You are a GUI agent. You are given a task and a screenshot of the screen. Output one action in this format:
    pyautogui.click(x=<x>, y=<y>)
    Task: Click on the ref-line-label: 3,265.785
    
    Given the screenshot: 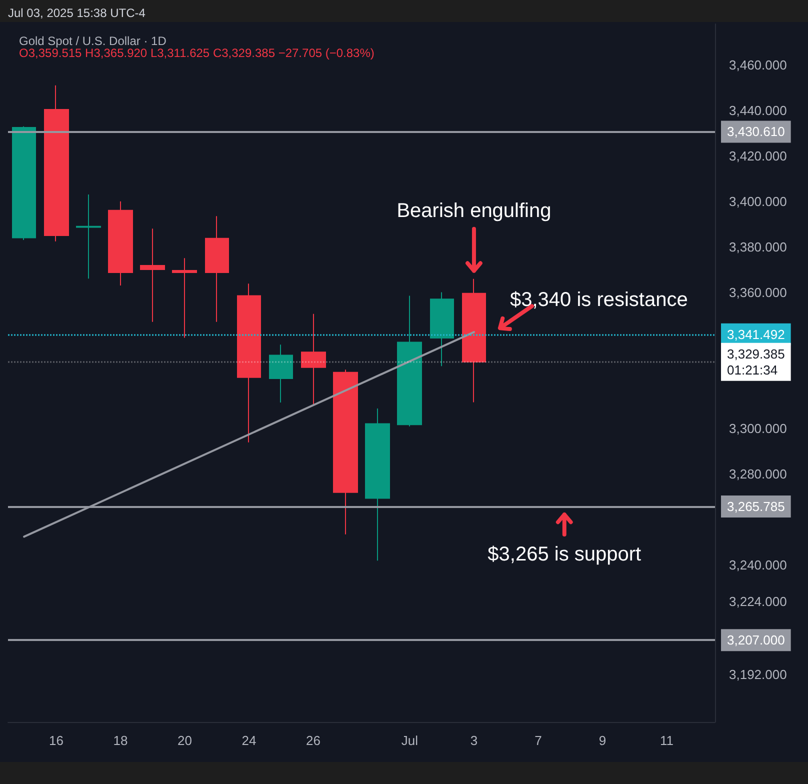 What is the action you would take?
    pyautogui.click(x=756, y=506)
    